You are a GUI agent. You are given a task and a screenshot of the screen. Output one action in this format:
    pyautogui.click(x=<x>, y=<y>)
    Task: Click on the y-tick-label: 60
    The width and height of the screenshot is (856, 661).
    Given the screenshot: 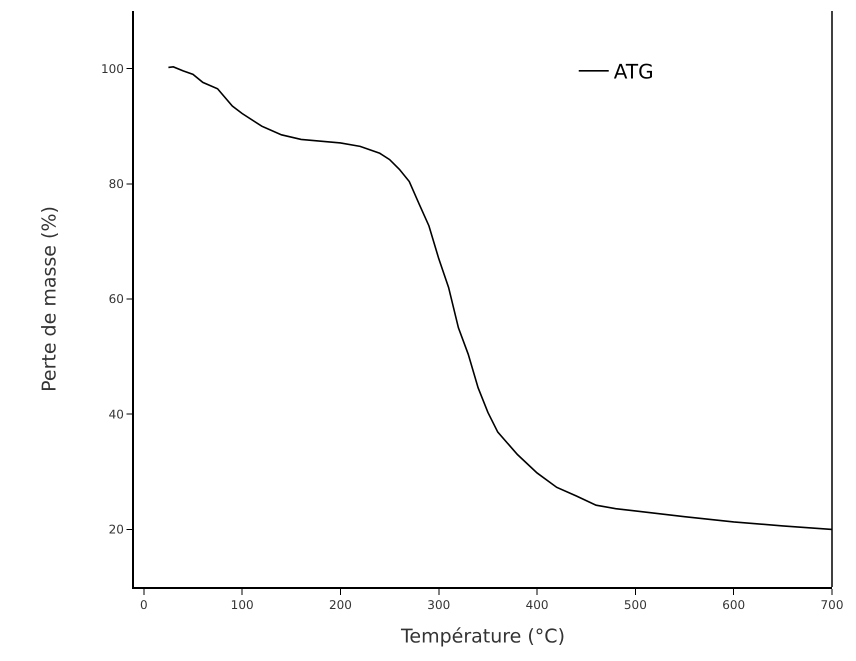 What is the action you would take?
    pyautogui.click(x=116, y=299)
    